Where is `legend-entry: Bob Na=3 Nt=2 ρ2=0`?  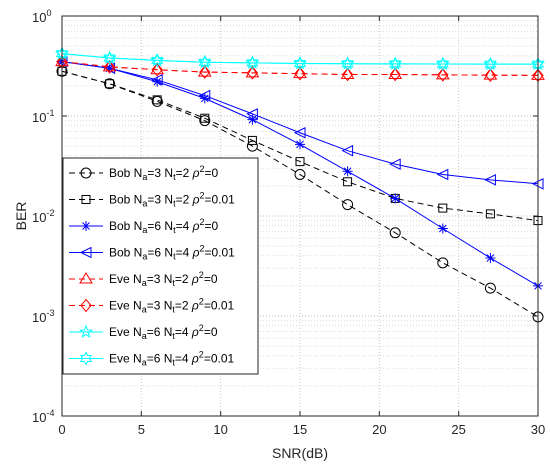 legend-entry: Bob Na=3 Nt=2 ρ2=0 is located at coordinates (143, 173).